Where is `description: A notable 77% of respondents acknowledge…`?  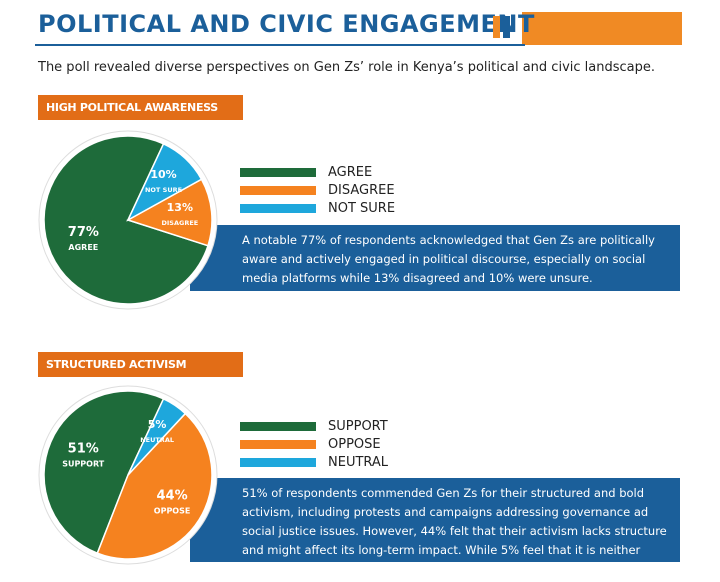
description: A notable 77% of respondents acknowledge… is located at coordinates (435, 258).